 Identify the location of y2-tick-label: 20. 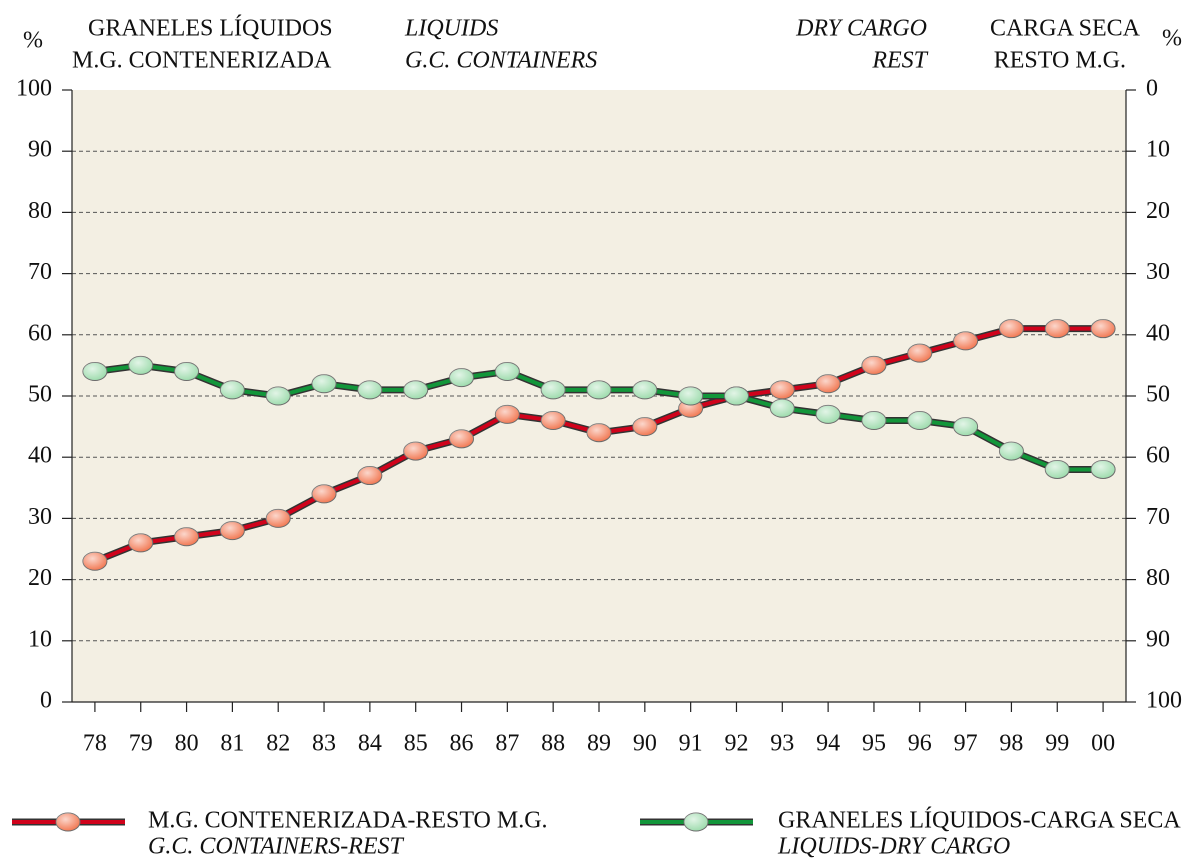
(1158, 211).